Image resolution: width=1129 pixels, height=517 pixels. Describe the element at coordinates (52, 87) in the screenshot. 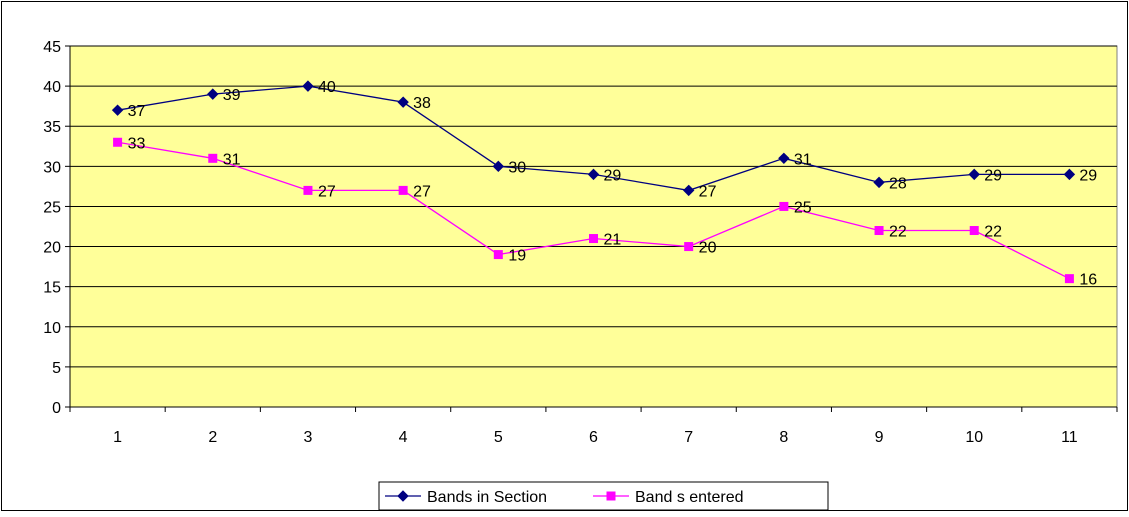

I see `y-tick-label: 40` at that location.